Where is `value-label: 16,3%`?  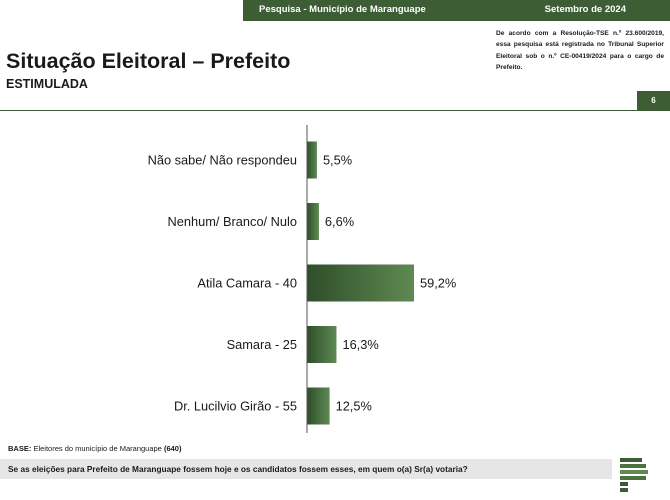
value-label: 16,3% is located at coordinates (360, 344).